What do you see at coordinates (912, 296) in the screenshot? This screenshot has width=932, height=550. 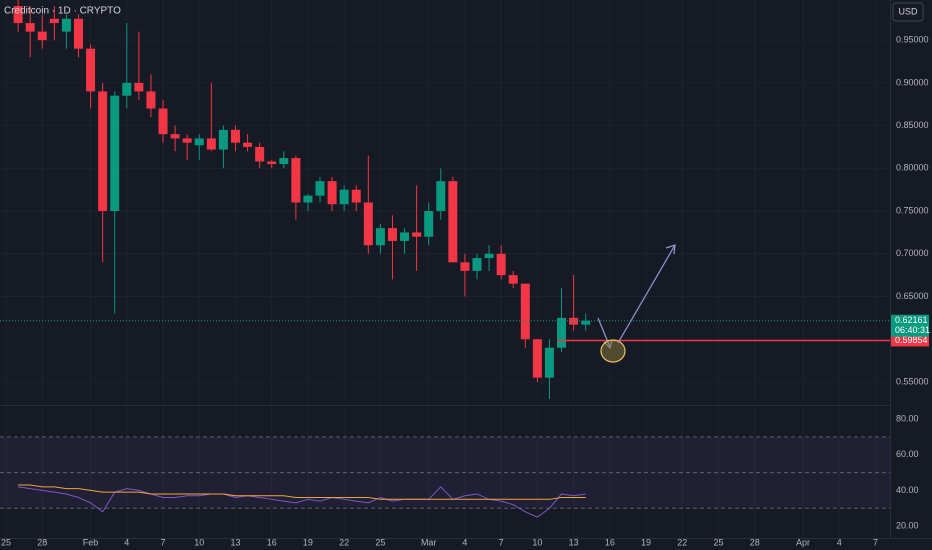 I see `y-tick-label: 0.65000` at bounding box center [912, 296].